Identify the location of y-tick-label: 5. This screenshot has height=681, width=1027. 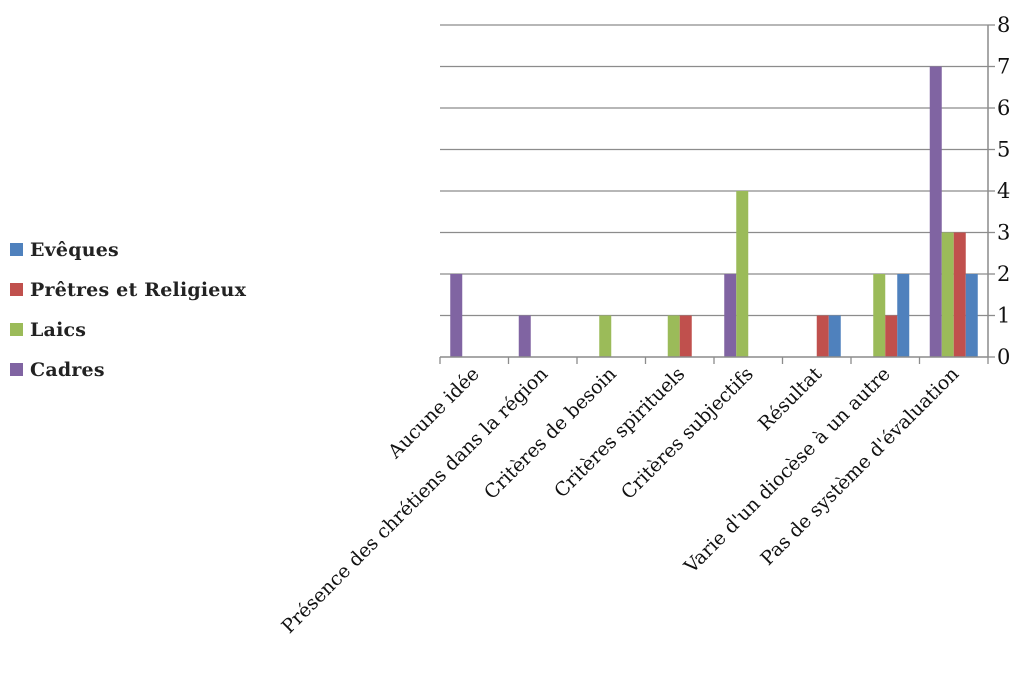
(1003, 150).